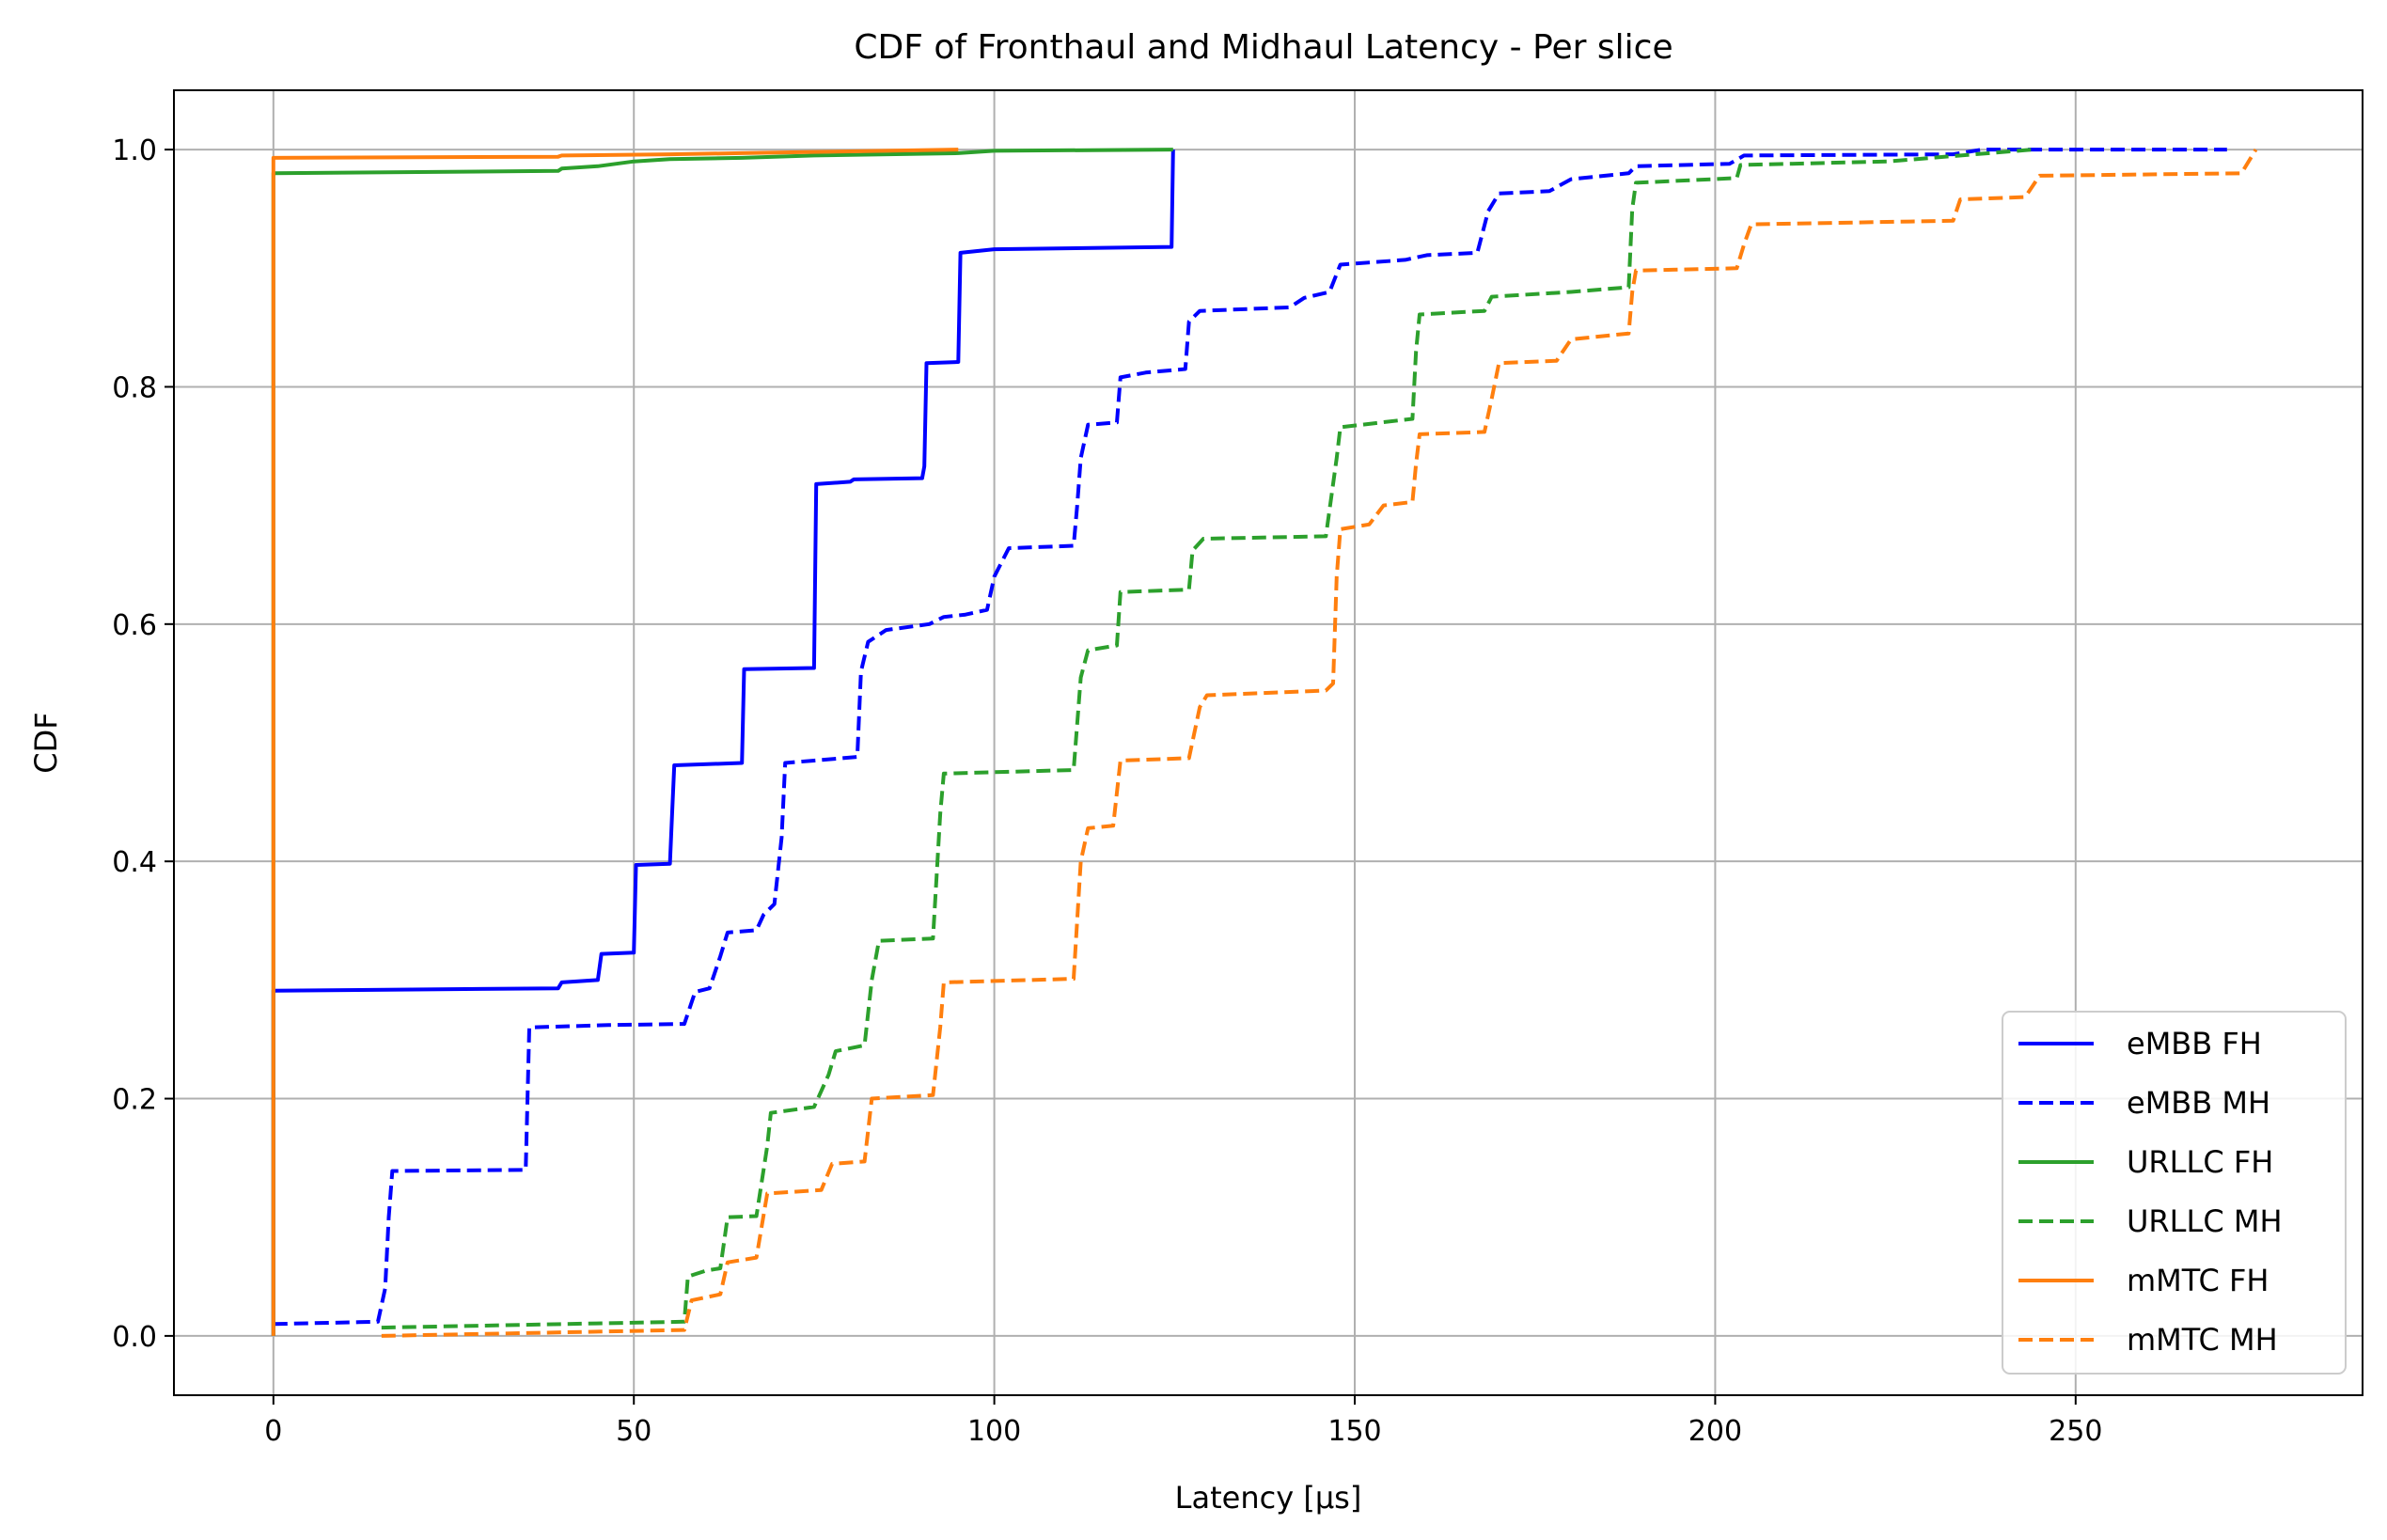 This screenshot has width=2387, height=1540. Describe the element at coordinates (1268, 1498) in the screenshot. I see `x-axis-label: Latency [µs]` at that location.